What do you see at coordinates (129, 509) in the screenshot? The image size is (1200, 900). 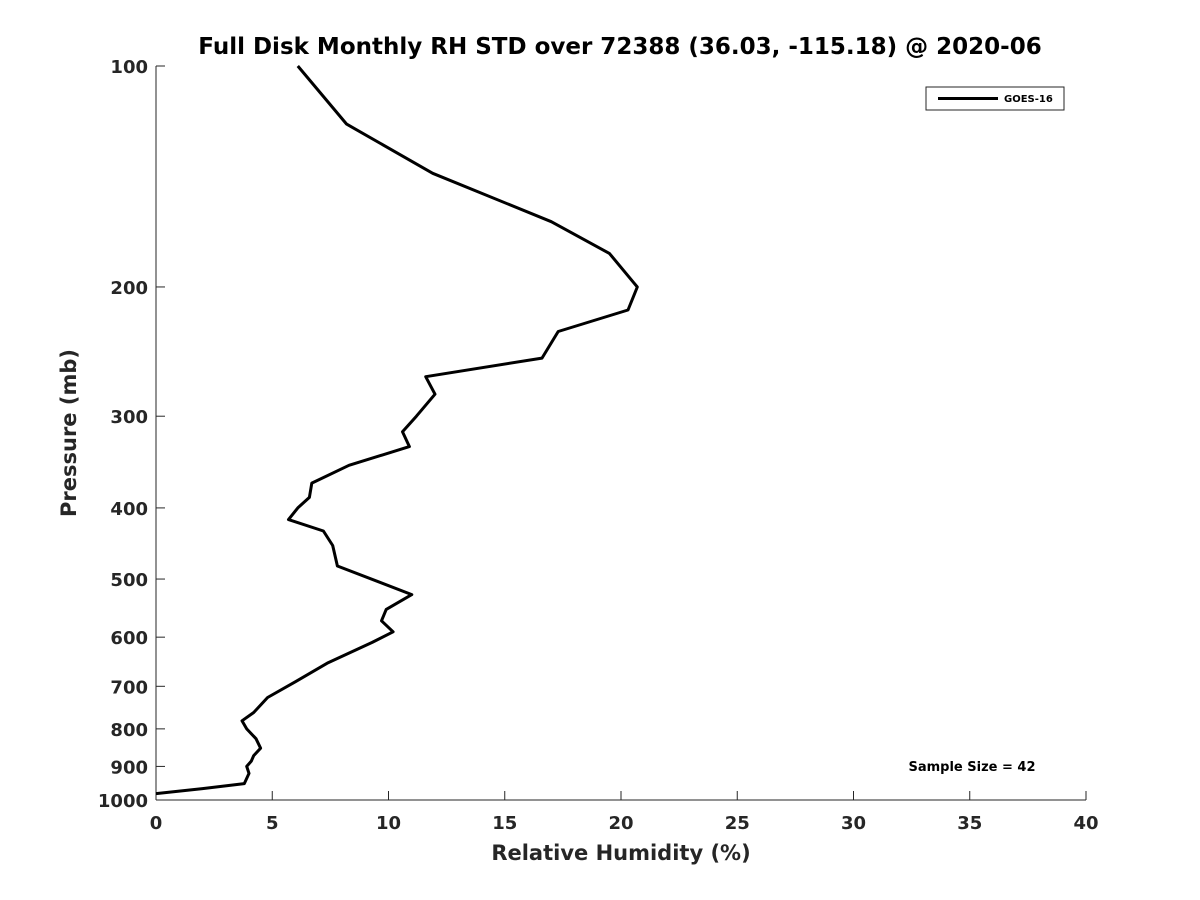 I see `y-tick-label: 400` at bounding box center [129, 509].